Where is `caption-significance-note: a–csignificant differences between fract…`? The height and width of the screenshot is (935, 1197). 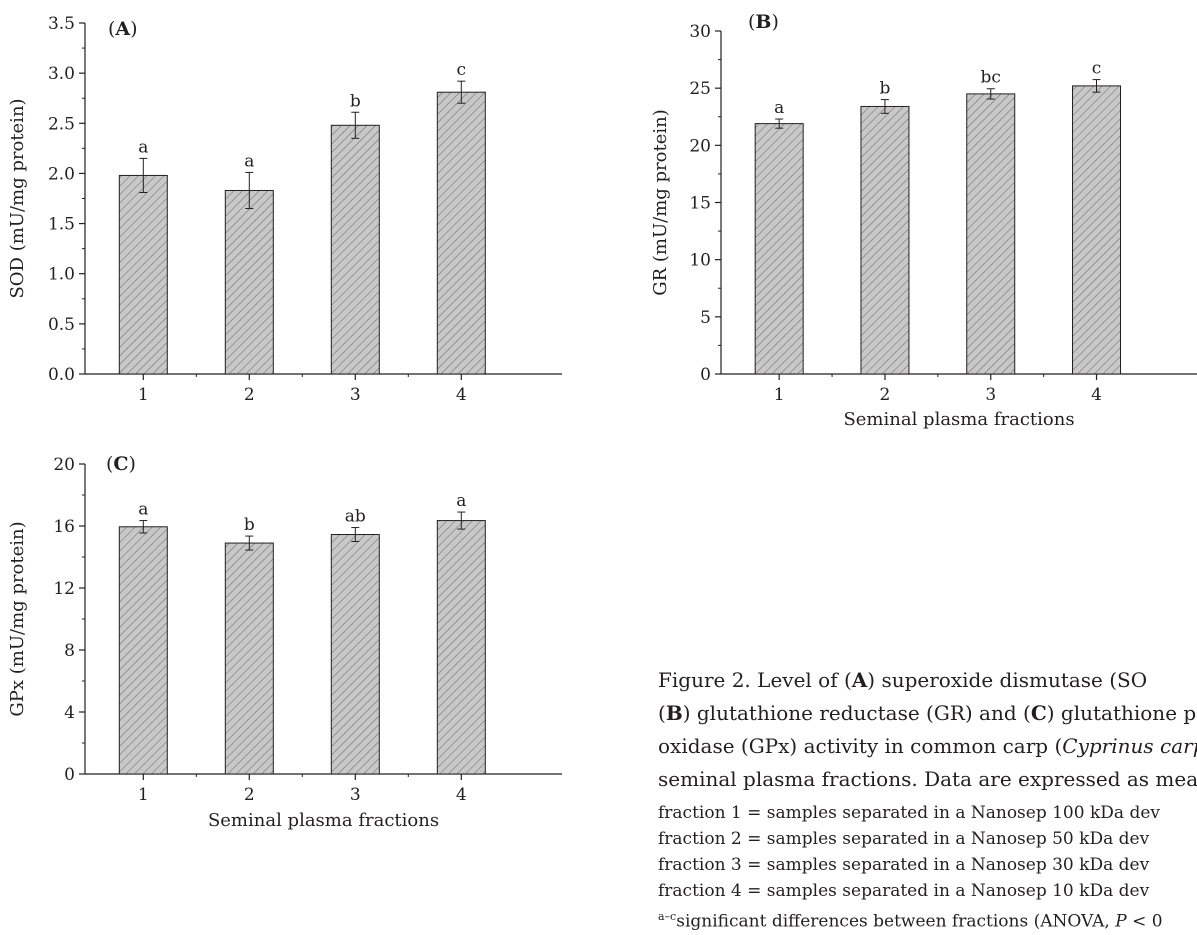 caption-significance-note: a–csignificant differences between fract… is located at coordinates (910, 921).